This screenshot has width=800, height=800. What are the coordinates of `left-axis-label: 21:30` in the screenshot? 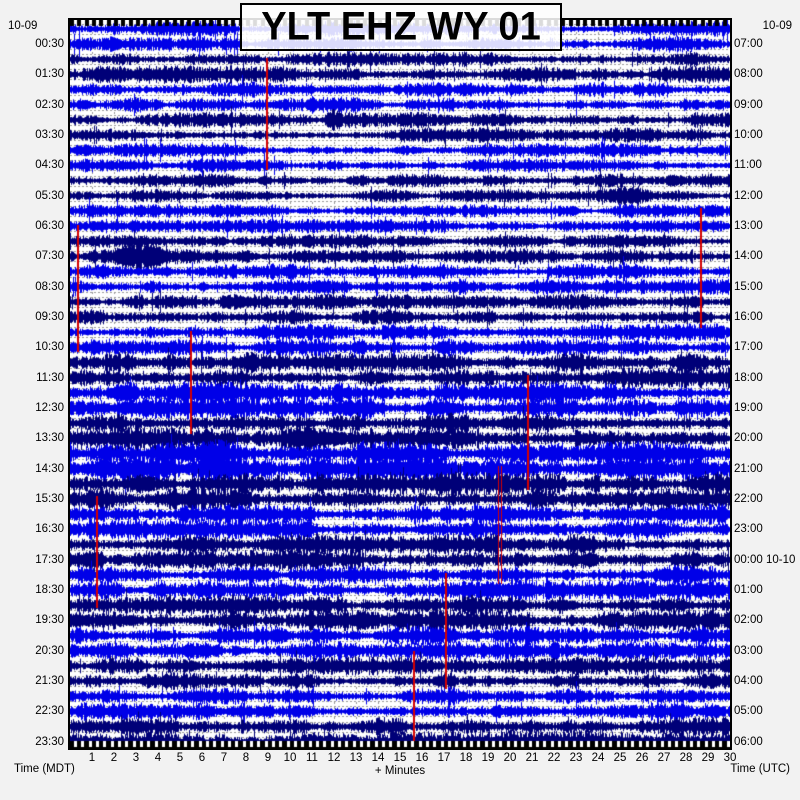 It's located at (49, 681).